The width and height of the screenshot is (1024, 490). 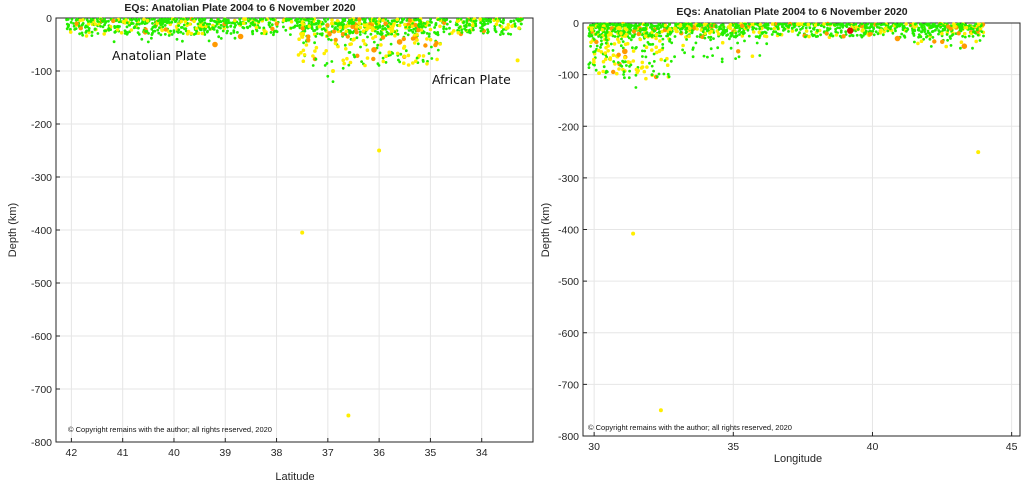 I want to click on x-tick-label: 34, so click(x=482, y=453).